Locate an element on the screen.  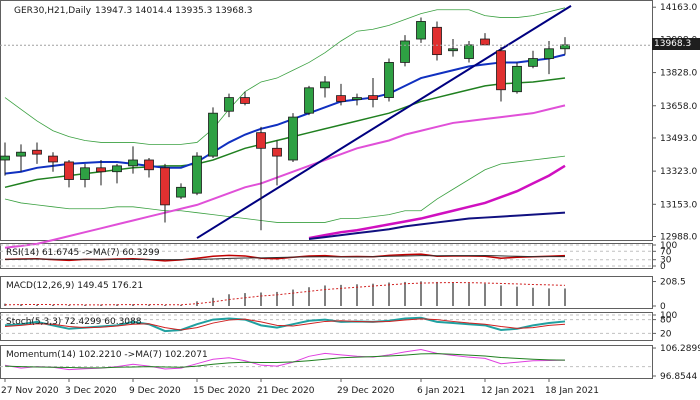
panel-frame-stoch is located at coordinates (326, 326).